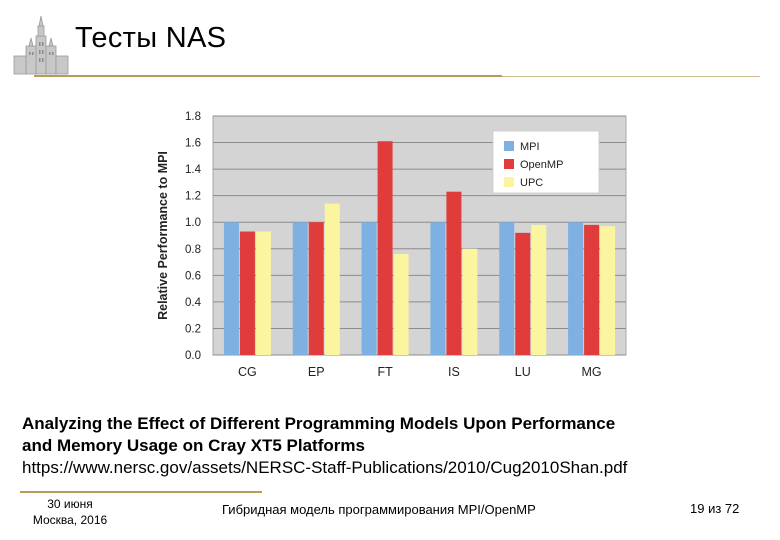 Image resolution: width=780 pixels, height=540 pixels. Describe the element at coordinates (509, 164) in the screenshot. I see `legend-swatch-openmp` at that location.